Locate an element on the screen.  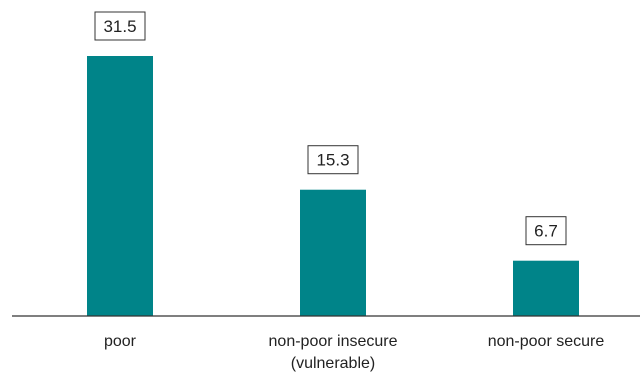
value-label-1: 15.3 is located at coordinates (332, 160).